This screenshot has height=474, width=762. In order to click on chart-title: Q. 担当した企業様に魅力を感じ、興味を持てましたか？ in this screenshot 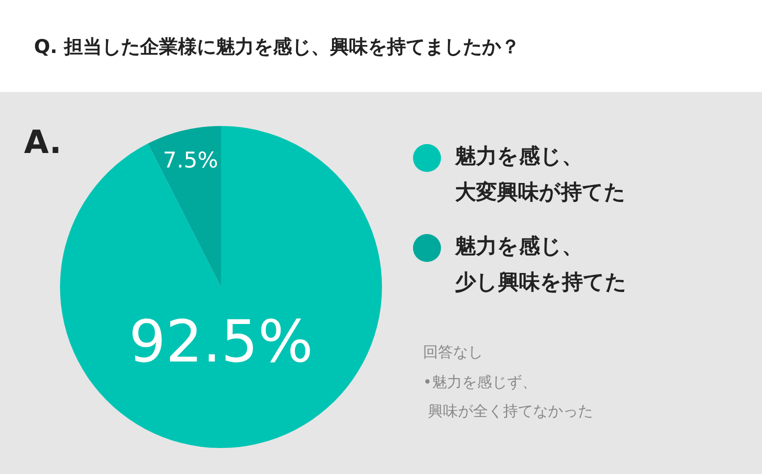, I will do `click(277, 47)`.